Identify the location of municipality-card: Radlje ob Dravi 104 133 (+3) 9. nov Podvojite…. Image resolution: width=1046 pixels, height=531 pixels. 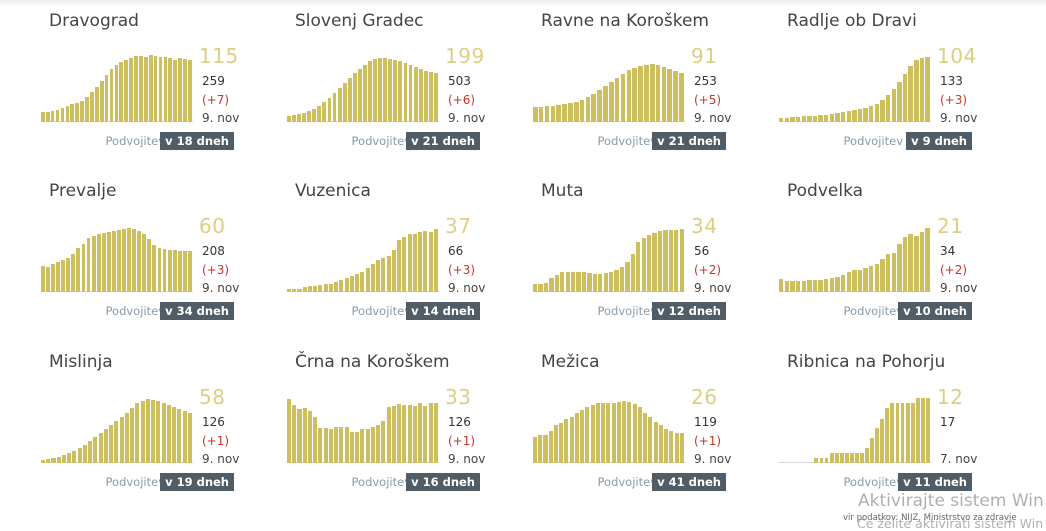
(861, 85).